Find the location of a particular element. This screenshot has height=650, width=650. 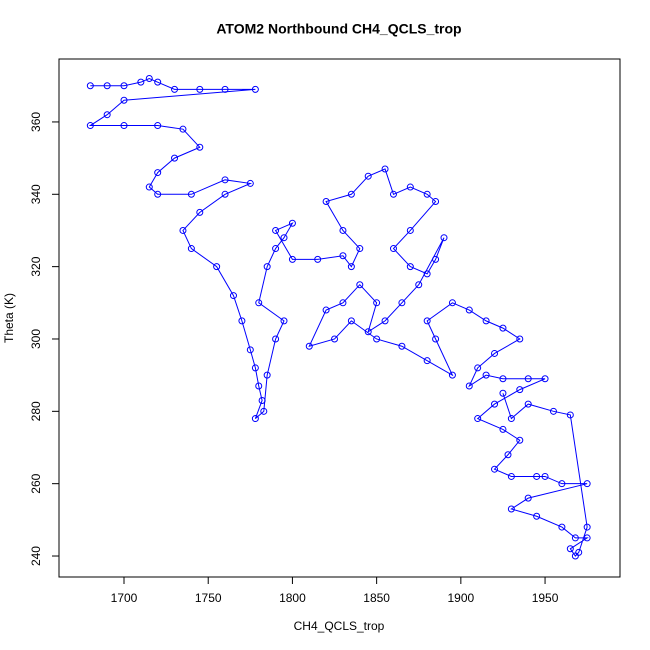

x-tick-label: 1800 is located at coordinates (292, 598).